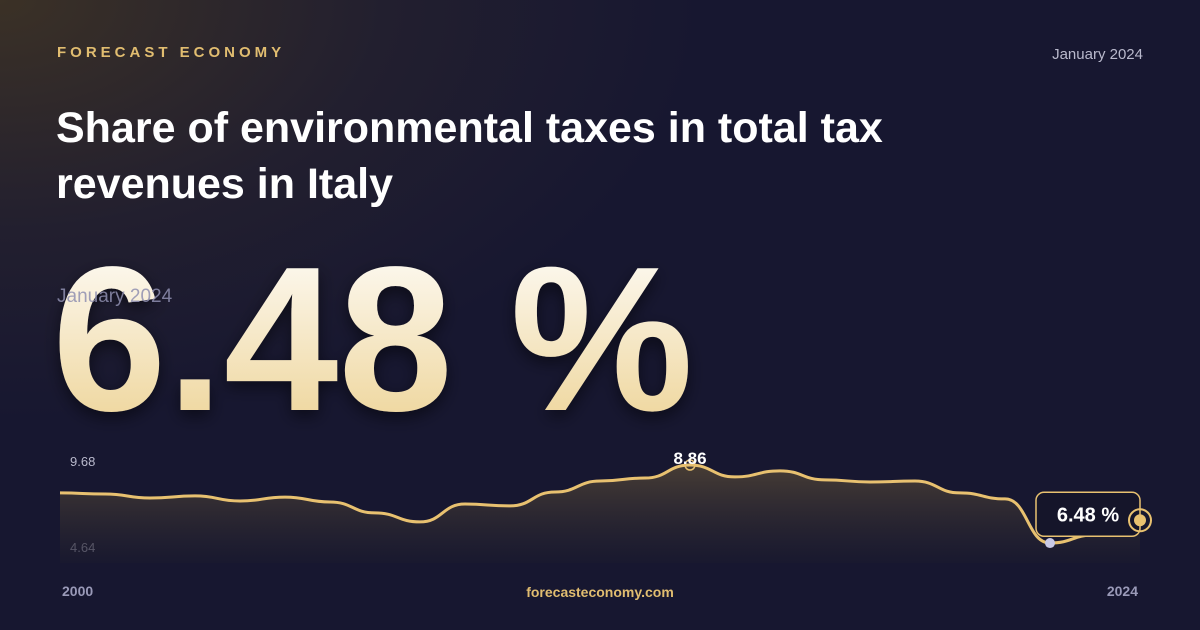 Image resolution: width=1200 pixels, height=630 pixels. Describe the element at coordinates (690, 465) in the screenshot. I see `peak-marker` at that location.